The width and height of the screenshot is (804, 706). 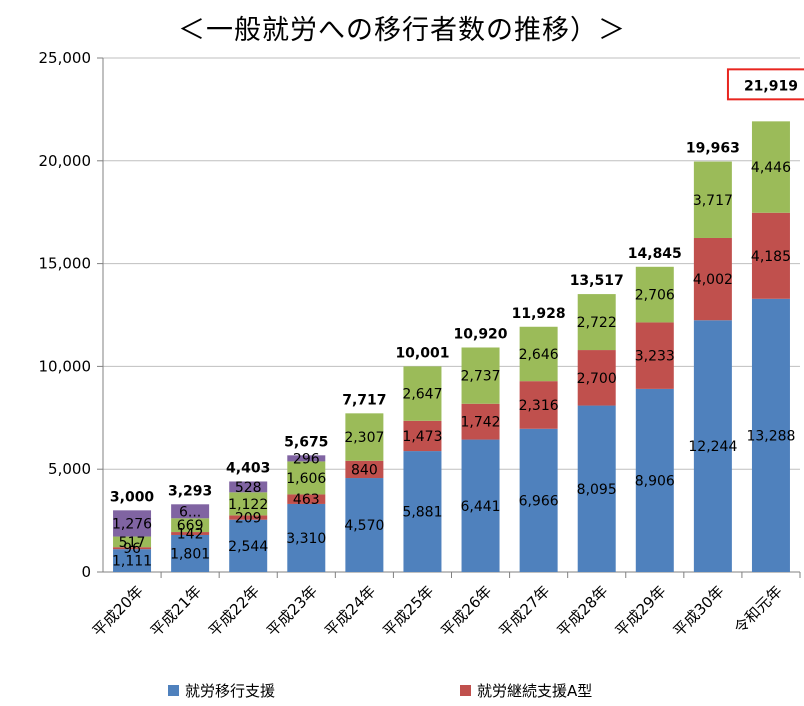 I want to click on x-tick-label: 平成26年, so click(x=466, y=611).